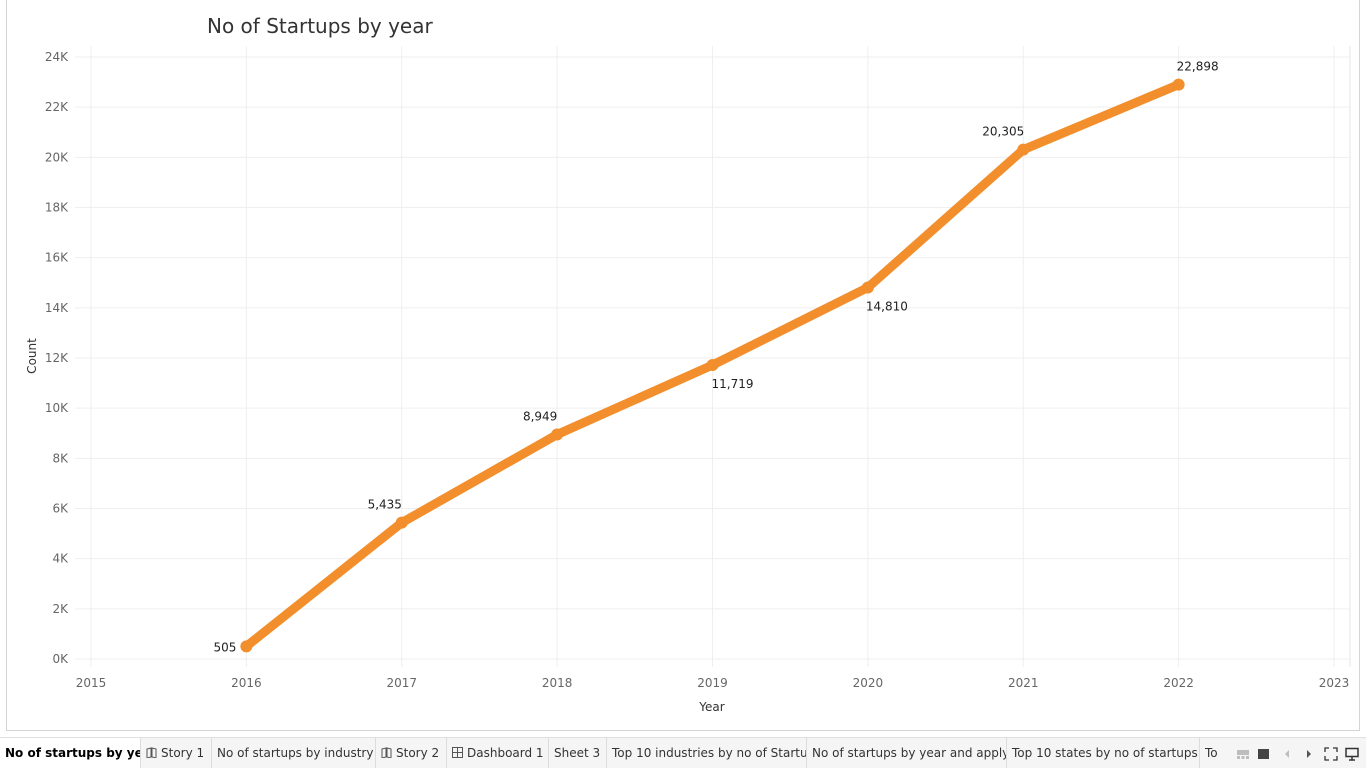  What do you see at coordinates (57, 258) in the screenshot?
I see `y-tick-label: 16K` at bounding box center [57, 258].